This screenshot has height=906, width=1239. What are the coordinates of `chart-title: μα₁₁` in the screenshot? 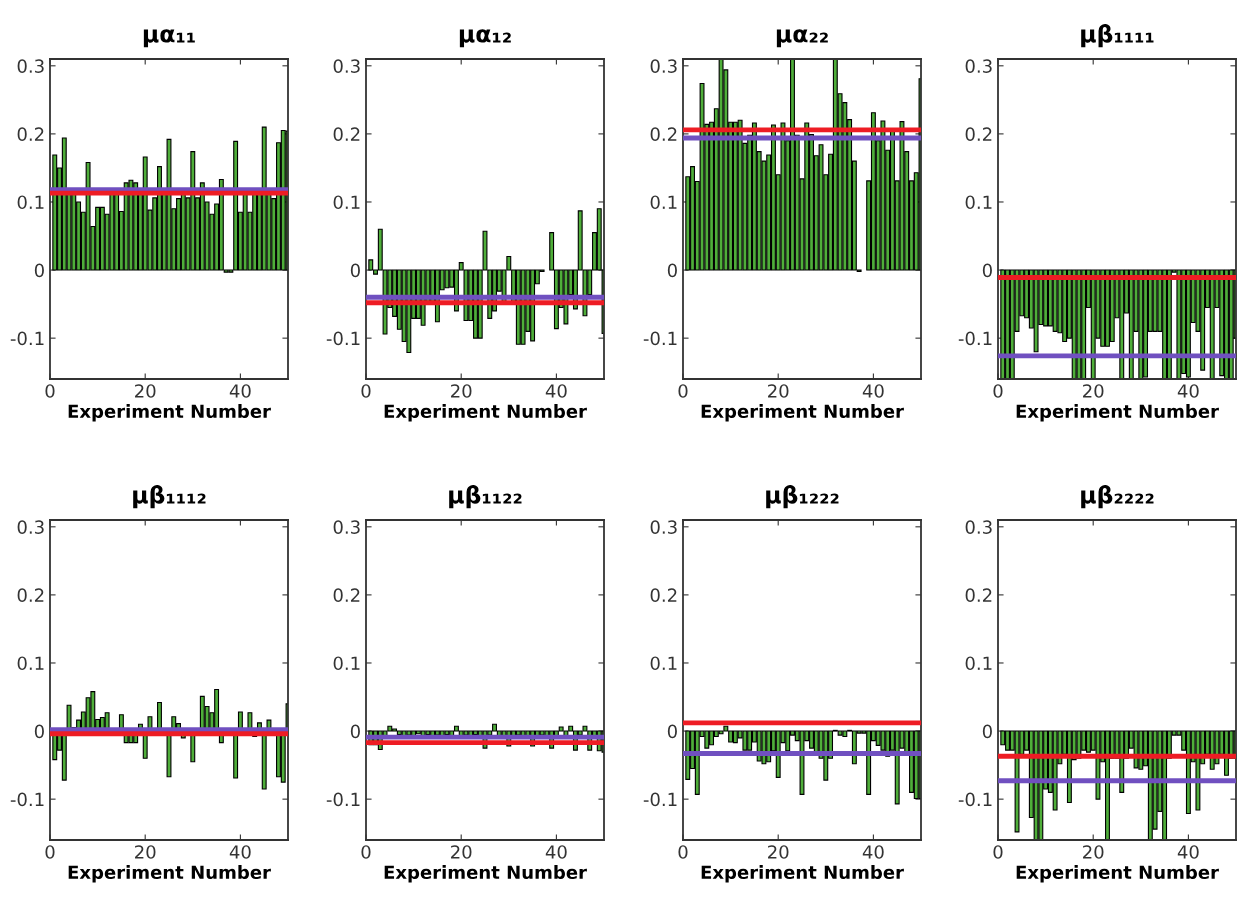 It's located at (169, 38).